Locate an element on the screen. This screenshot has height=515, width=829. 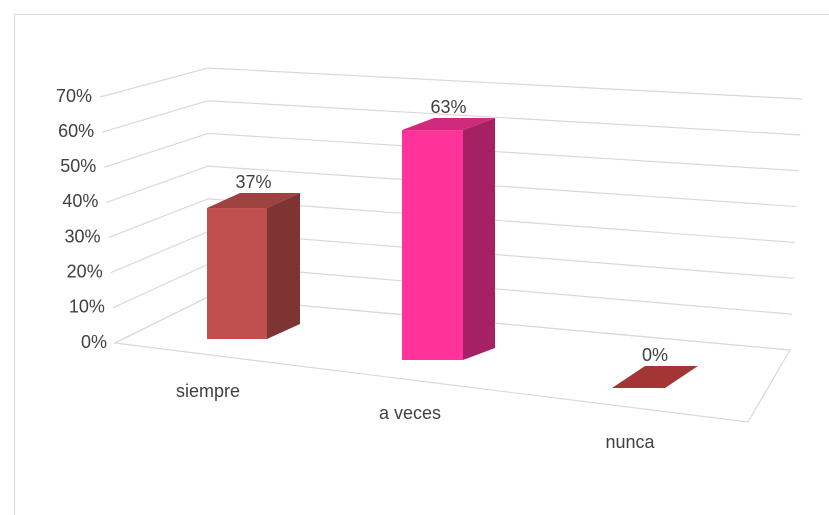
value-label: 0% is located at coordinates (655, 355).